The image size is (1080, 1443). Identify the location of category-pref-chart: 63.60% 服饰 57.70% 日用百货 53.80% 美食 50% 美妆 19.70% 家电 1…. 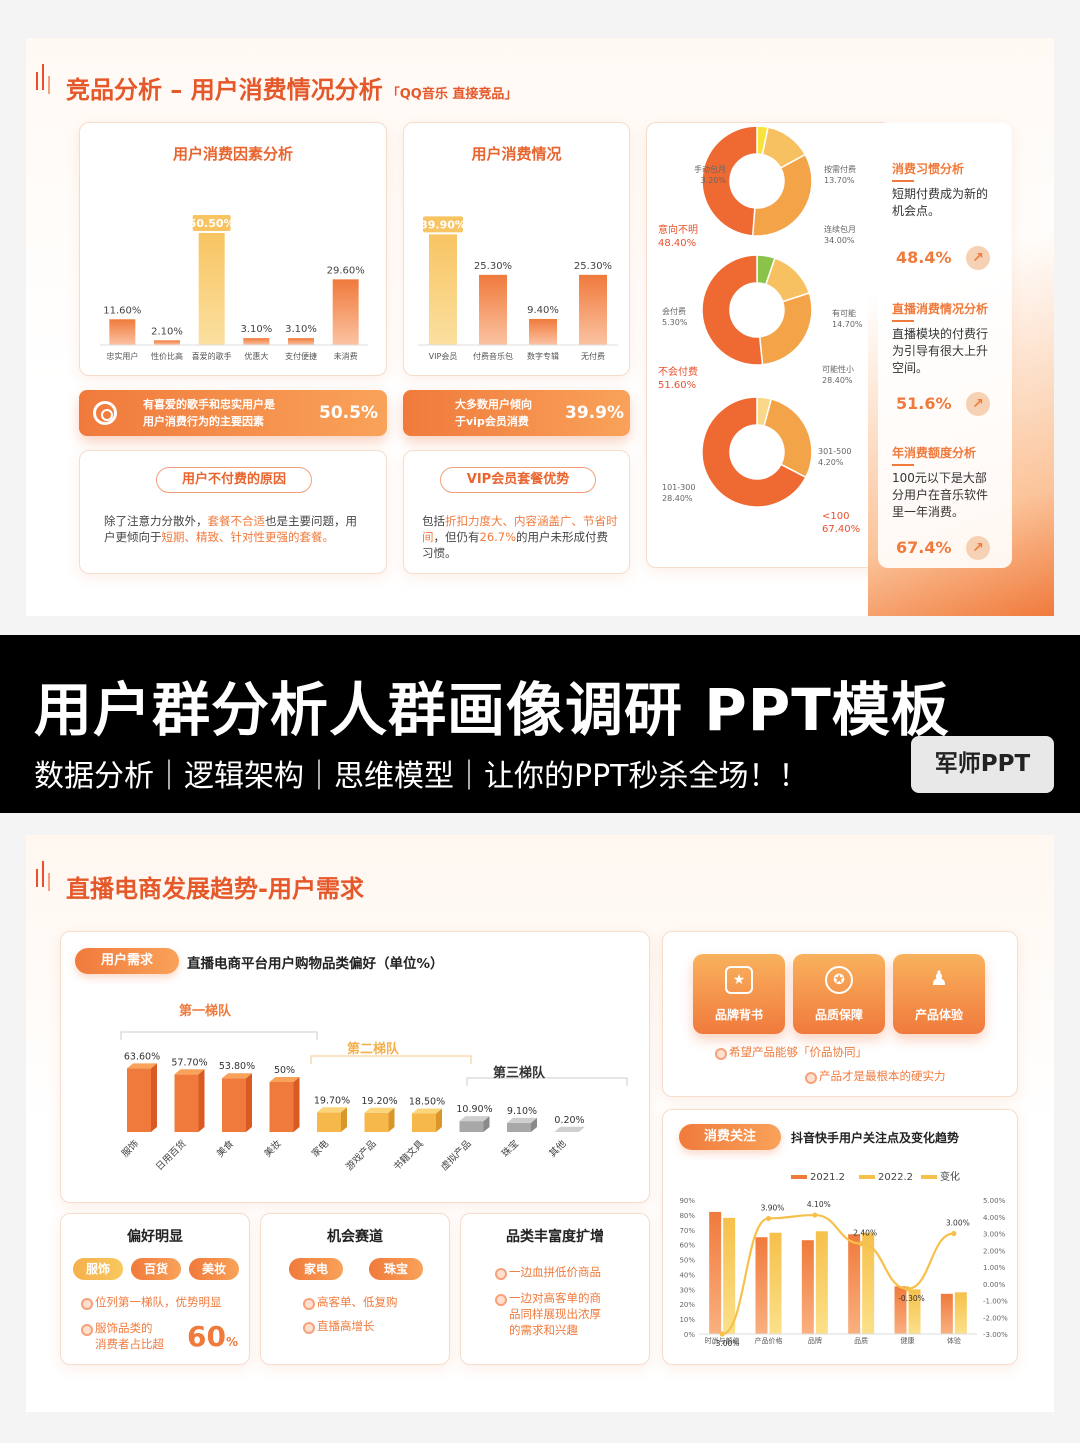
(373, 1102).